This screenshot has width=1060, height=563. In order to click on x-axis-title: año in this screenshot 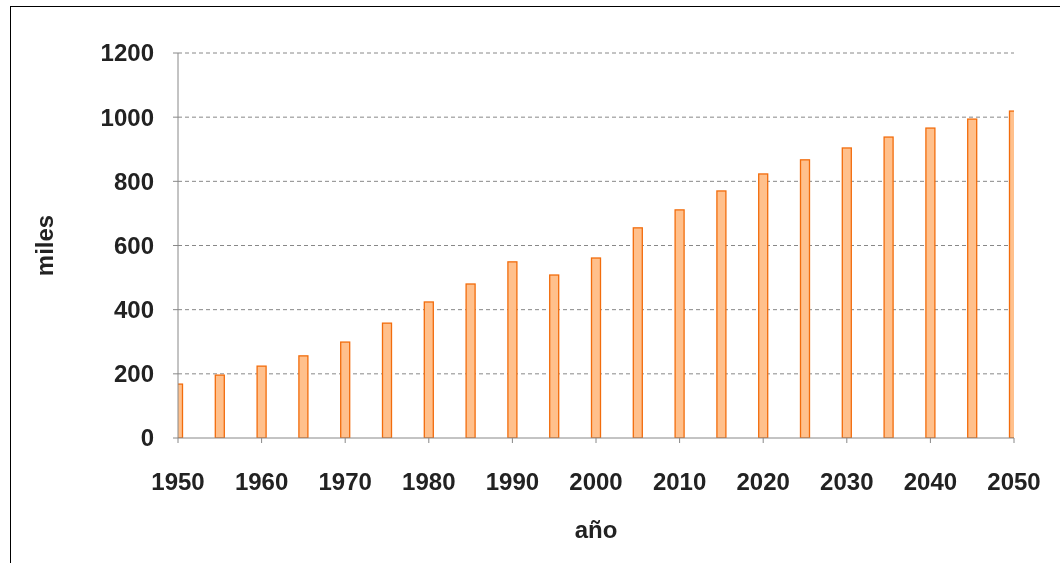, I will do `click(596, 529)`.